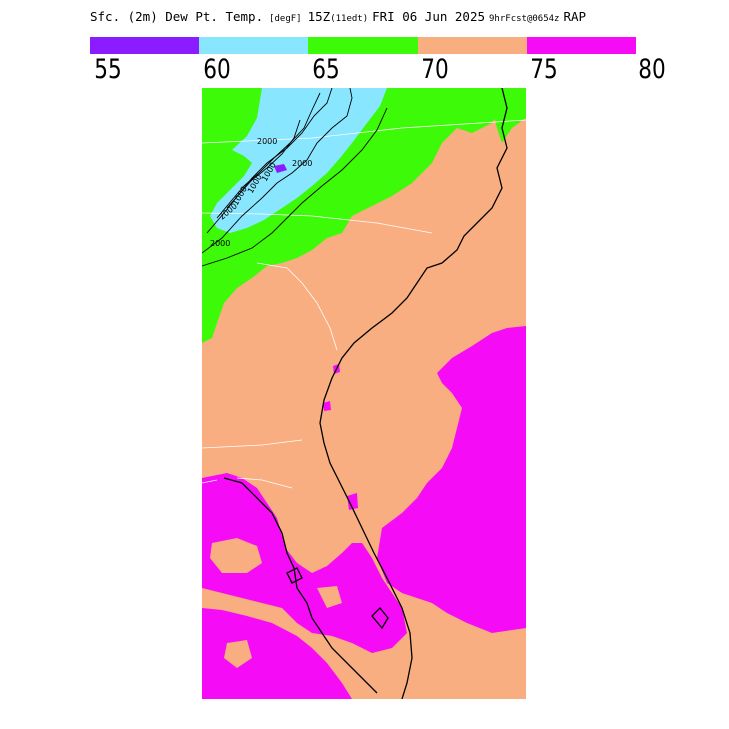  I want to click on dewpoint-spot-75-80-b, so click(327, 406).